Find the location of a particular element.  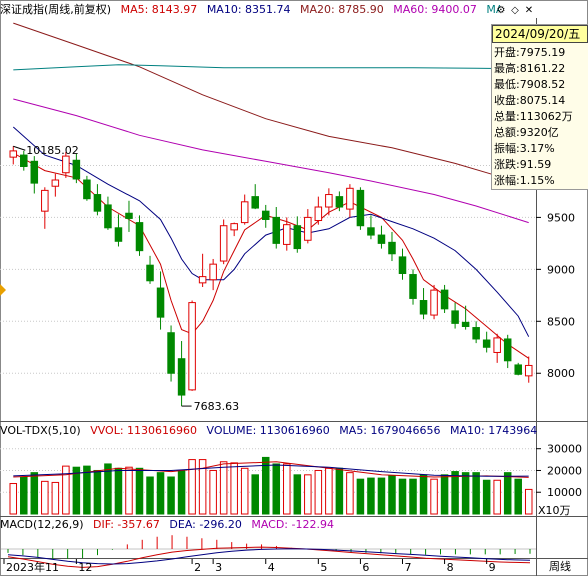

vvol-legend: VVOL: 1130616960 is located at coordinates (144, 430).